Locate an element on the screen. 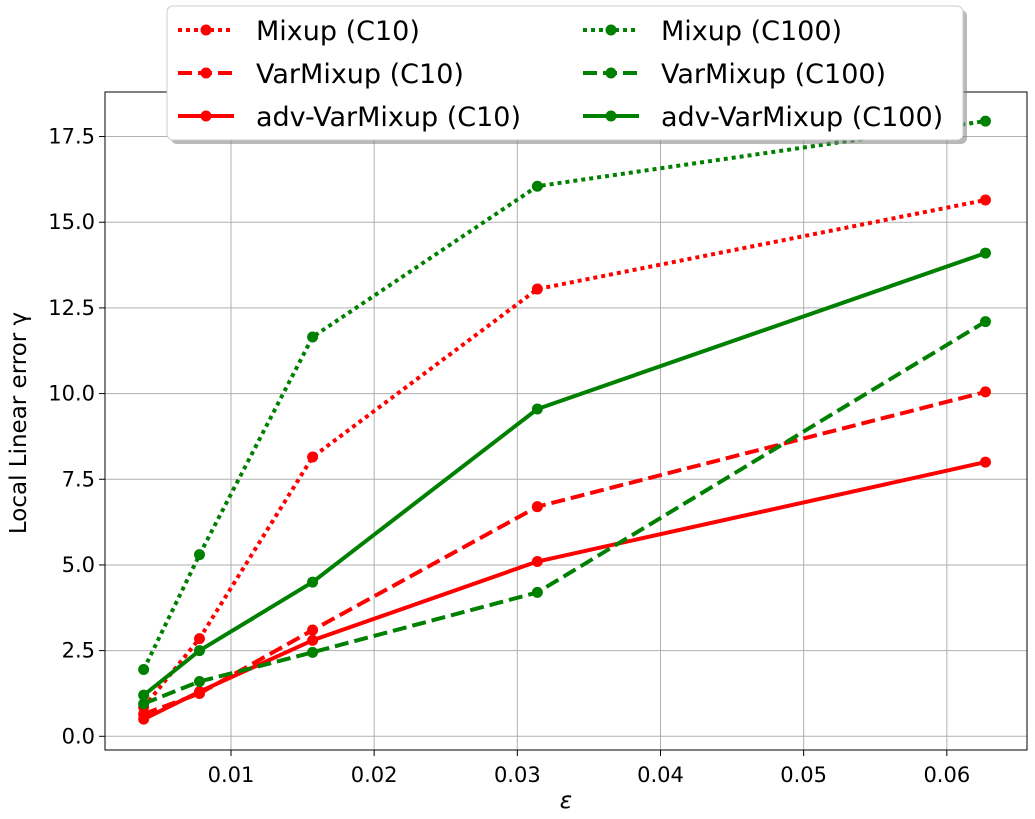 The image size is (1035, 819). y-tick-label: 15.0 is located at coordinates (71, 222).